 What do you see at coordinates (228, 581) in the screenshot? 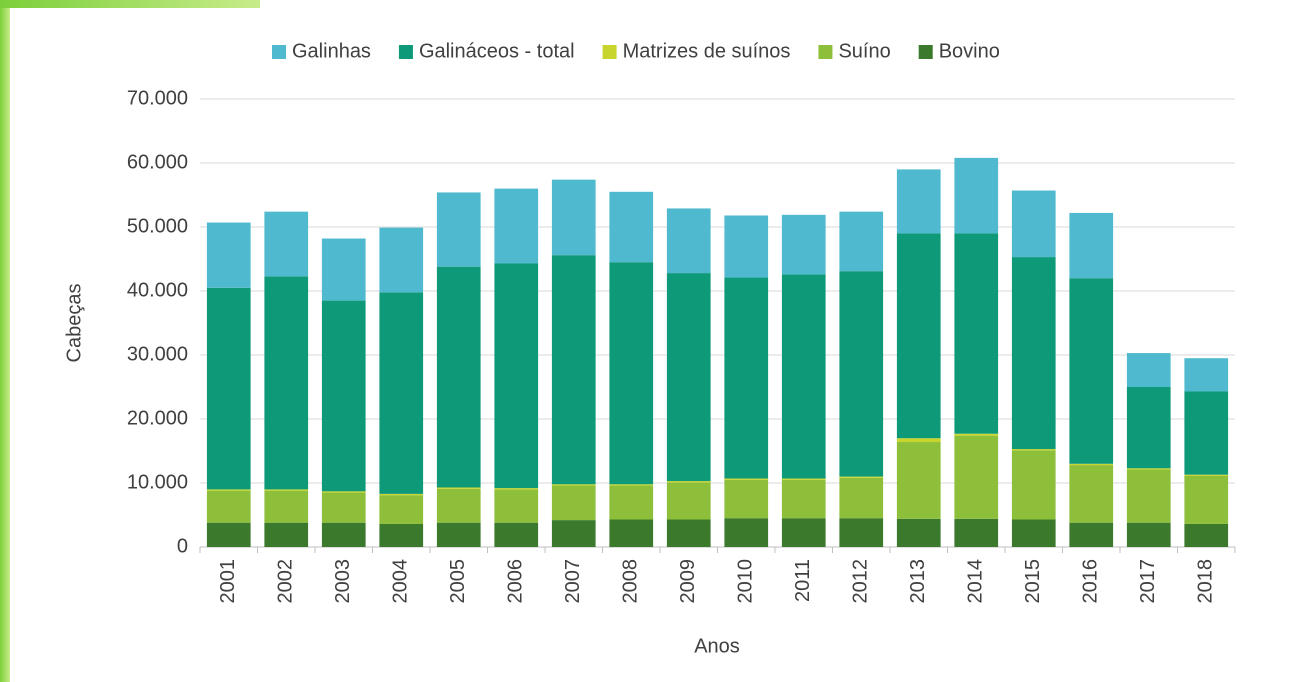
I see `x-tick-label: 2001` at bounding box center [228, 581].